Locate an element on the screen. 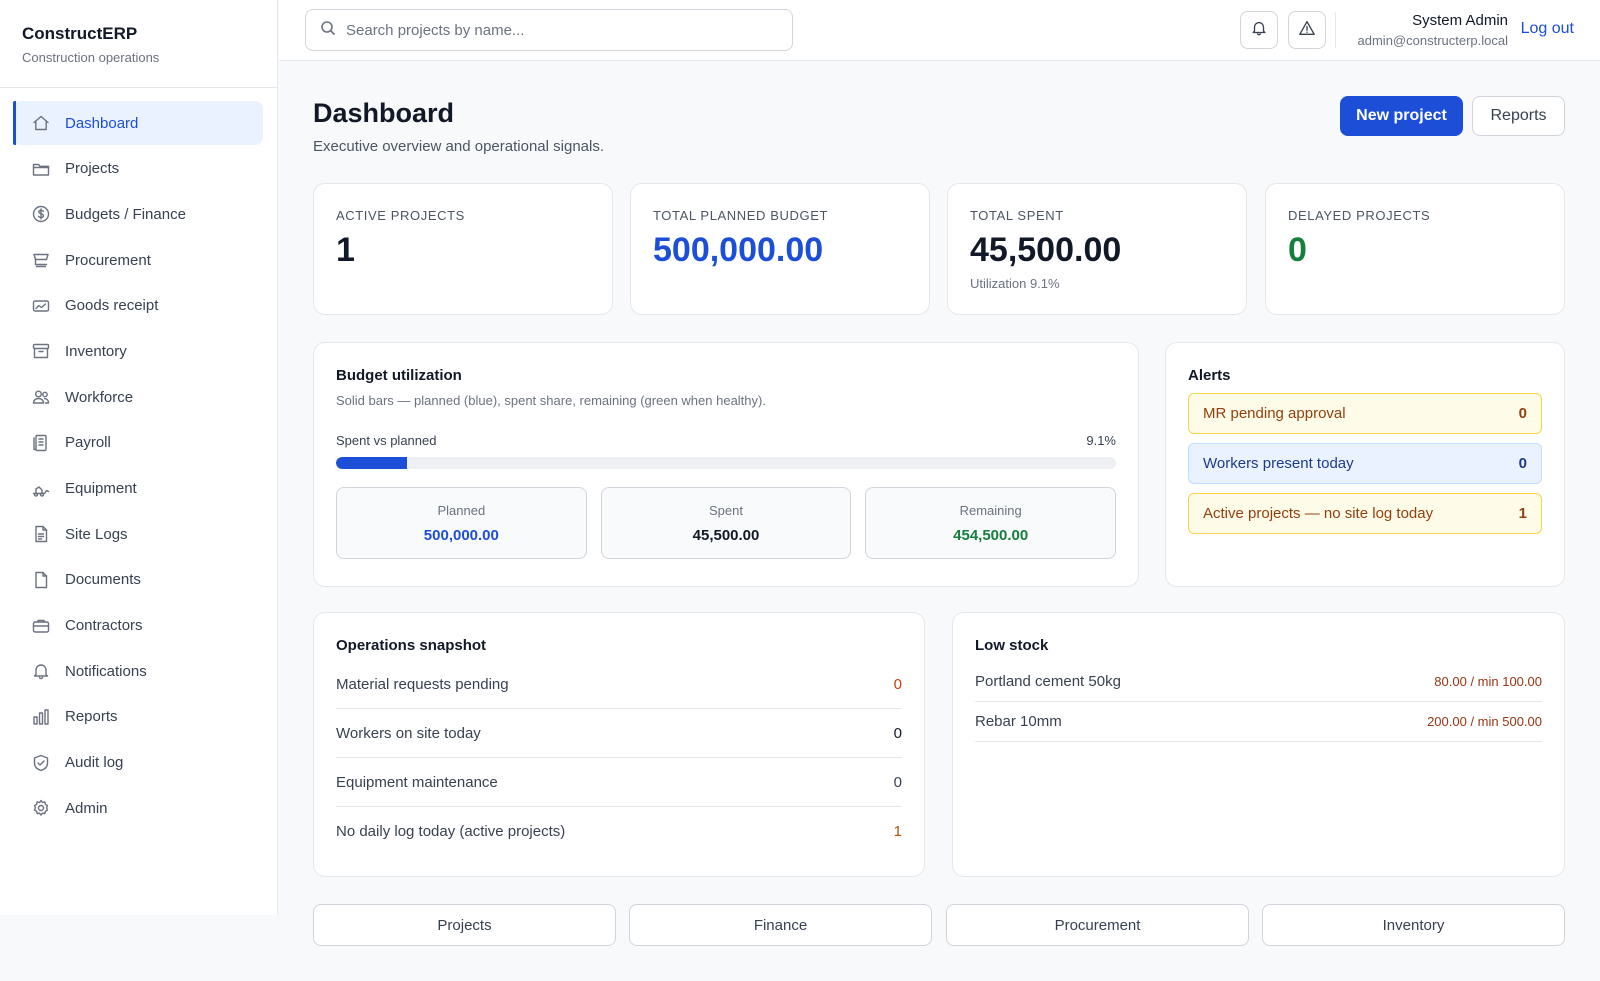 Image resolution: width=1600 pixels, height=981 pixels. sidebar-item-label: Dashboard is located at coordinates (102, 123).